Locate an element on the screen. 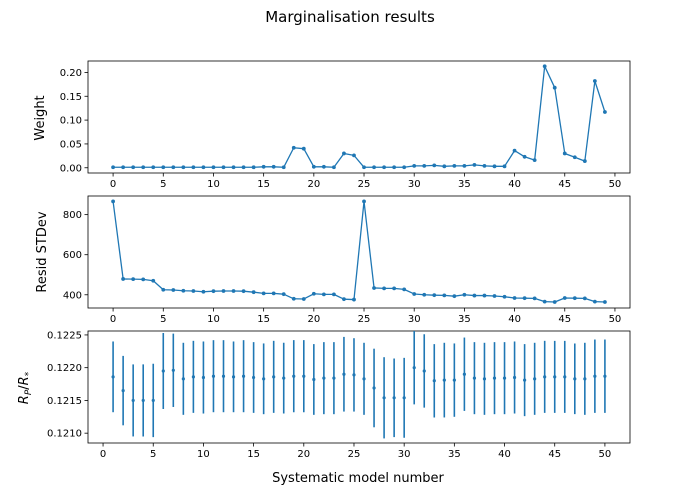 The image size is (700, 500). systematic-model-xlabel: Systematic model number is located at coordinates (358, 478).